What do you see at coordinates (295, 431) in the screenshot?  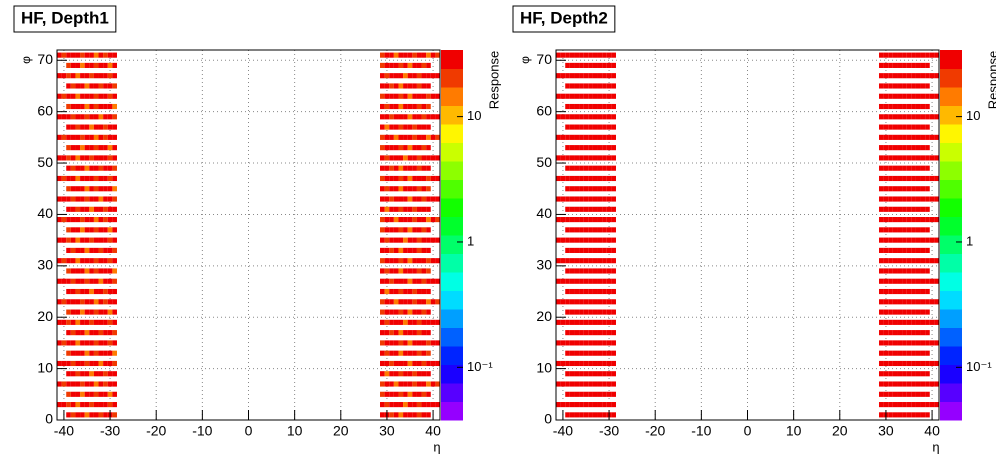 I see `x-tick-label: 10` at bounding box center [295, 431].